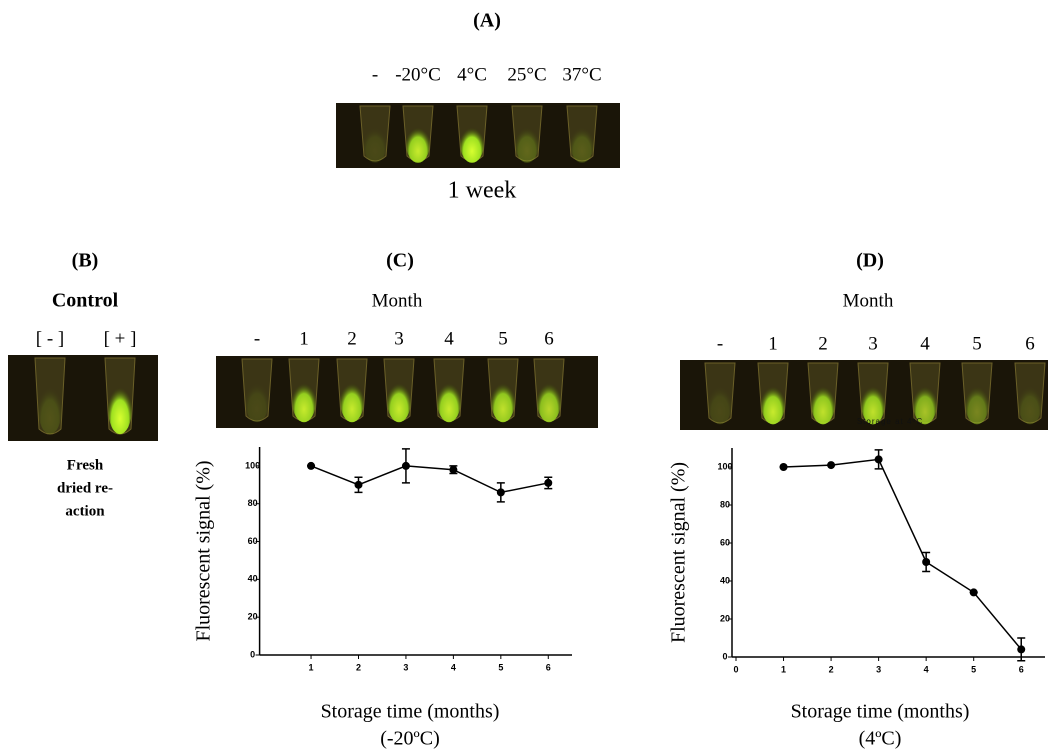 This screenshot has width=1056, height=753. Describe the element at coordinates (735, 669) in the screenshot. I see `x-tick-label: 0` at that location.